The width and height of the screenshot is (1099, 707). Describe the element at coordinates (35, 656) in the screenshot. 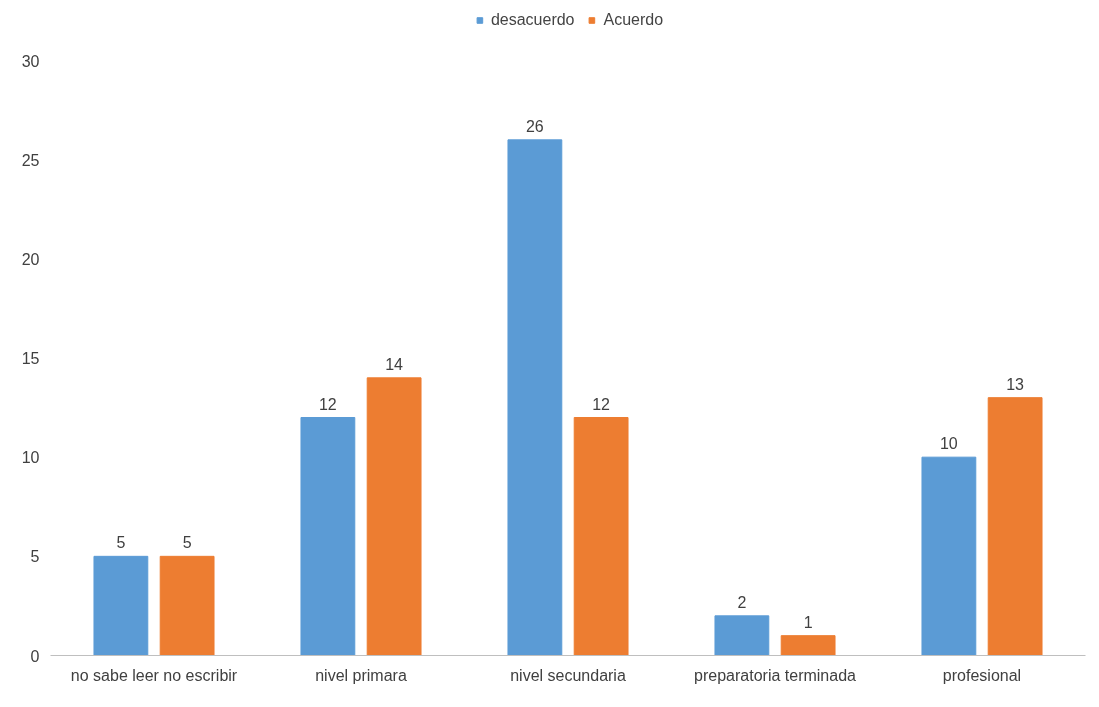

I see `y-tick-label: 0` at that location.